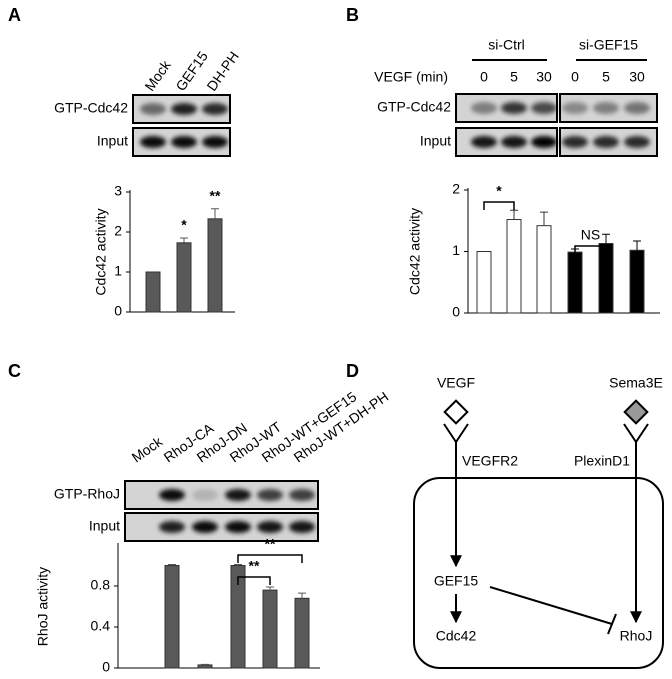 The image size is (672, 679). I want to click on panel-letter: C, so click(14, 371).